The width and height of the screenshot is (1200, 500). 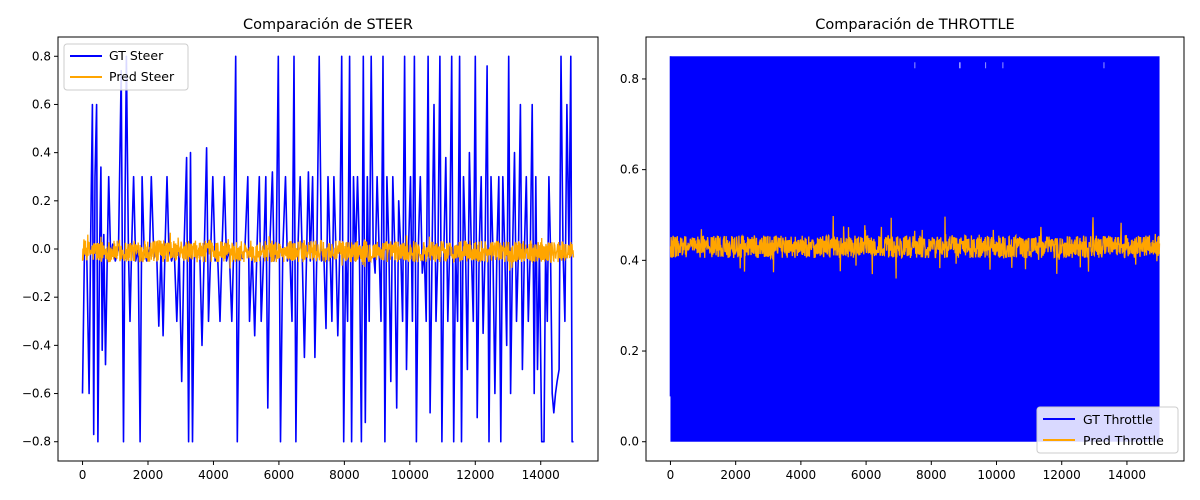 What do you see at coordinates (914, 25) in the screenshot?
I see `throttle-chart-title: Comparación de THROTTLE` at bounding box center [914, 25].